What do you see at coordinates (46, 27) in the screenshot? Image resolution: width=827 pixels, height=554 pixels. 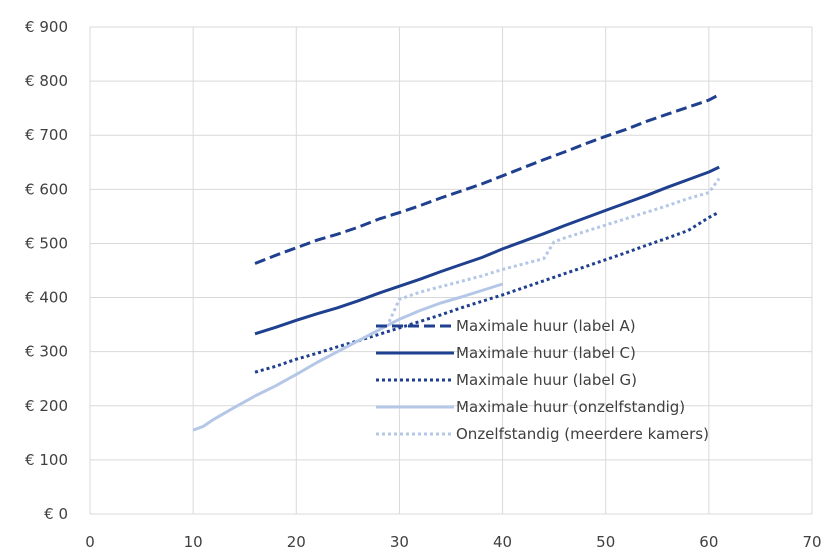 I see `y-tick-label: € 900` at bounding box center [46, 27].